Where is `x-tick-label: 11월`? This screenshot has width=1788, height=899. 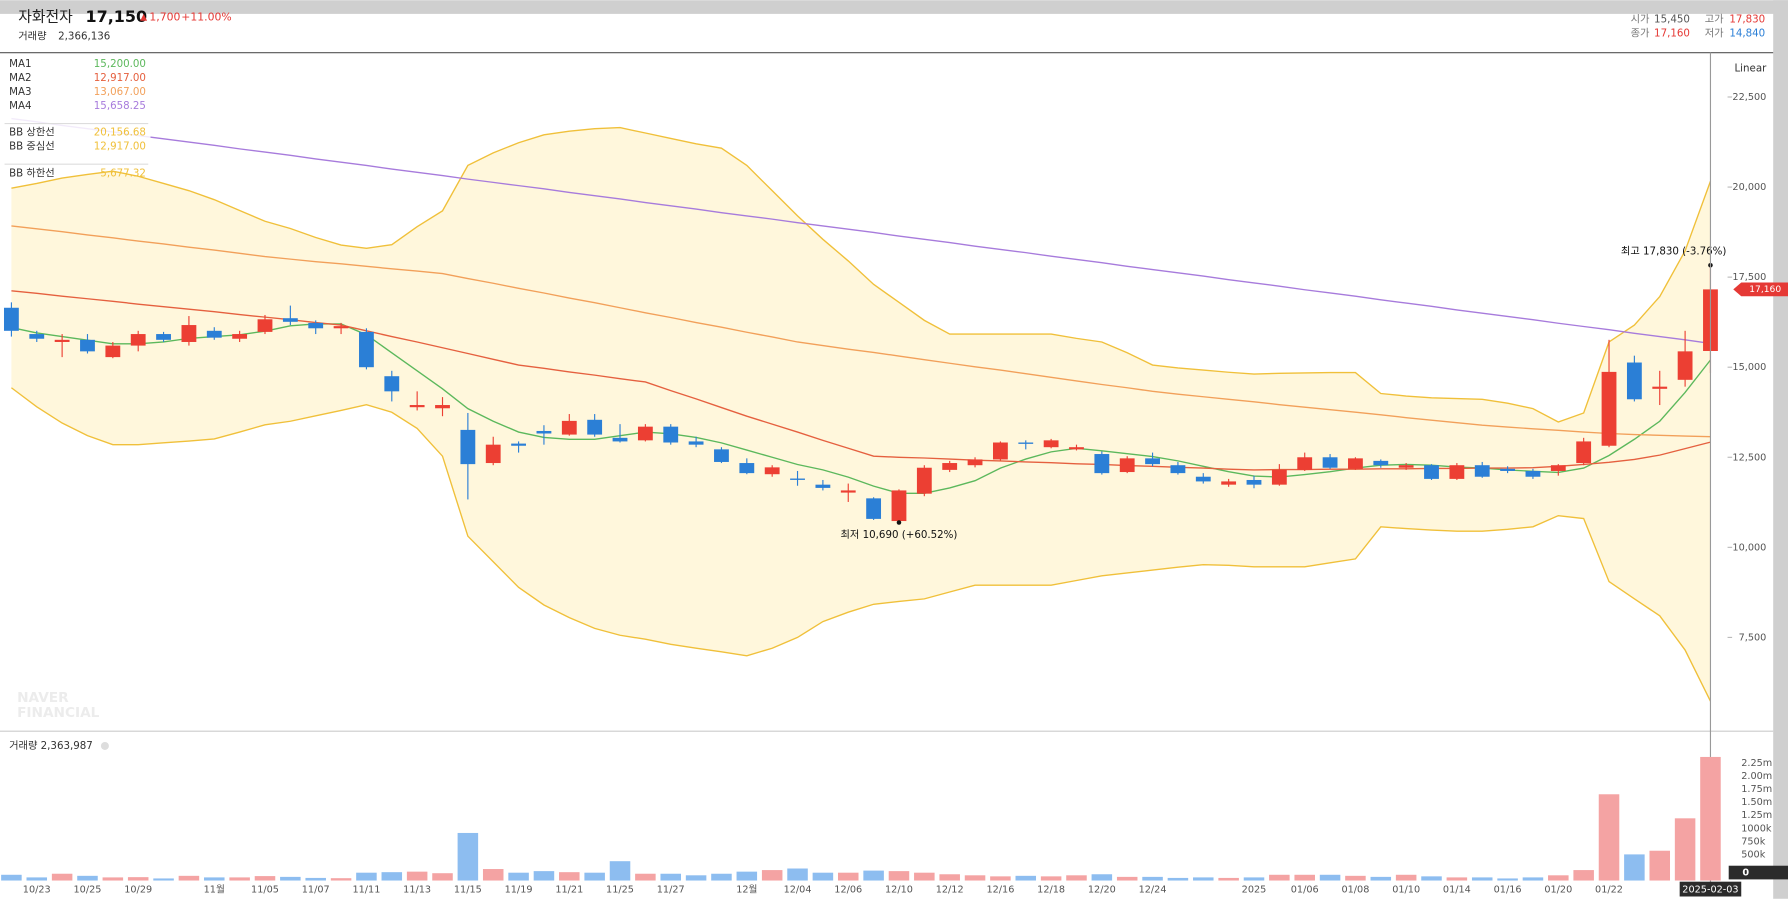
x-tick-label: 11월 is located at coordinates (214, 890).